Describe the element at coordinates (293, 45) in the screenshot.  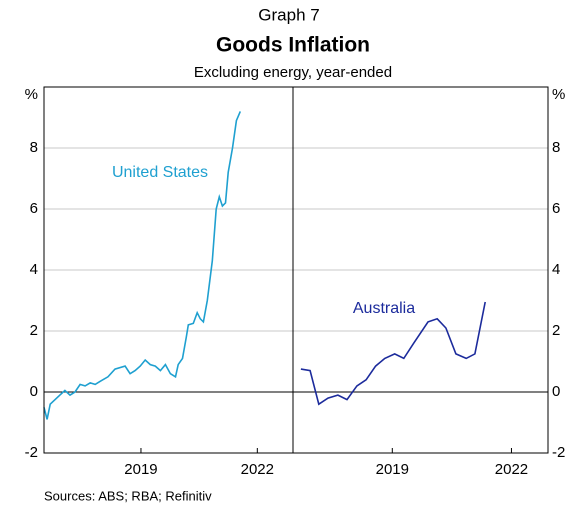
I see `chart-title: Goods Inflation` at that location.